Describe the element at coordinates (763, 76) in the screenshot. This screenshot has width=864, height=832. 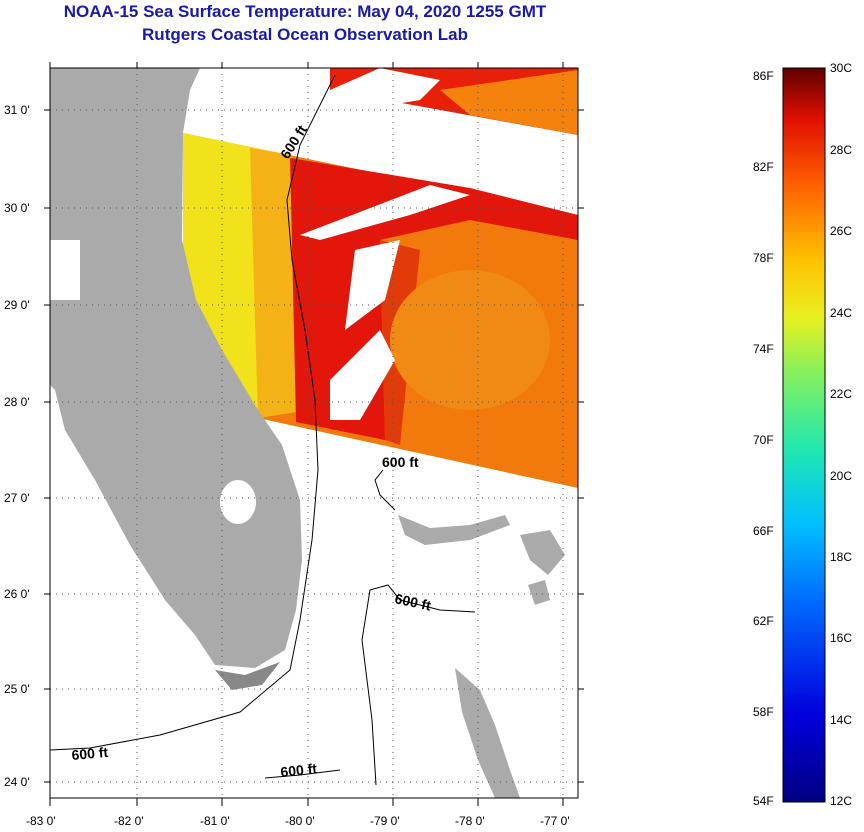
I see `colorbar-f-label: 86F` at that location.